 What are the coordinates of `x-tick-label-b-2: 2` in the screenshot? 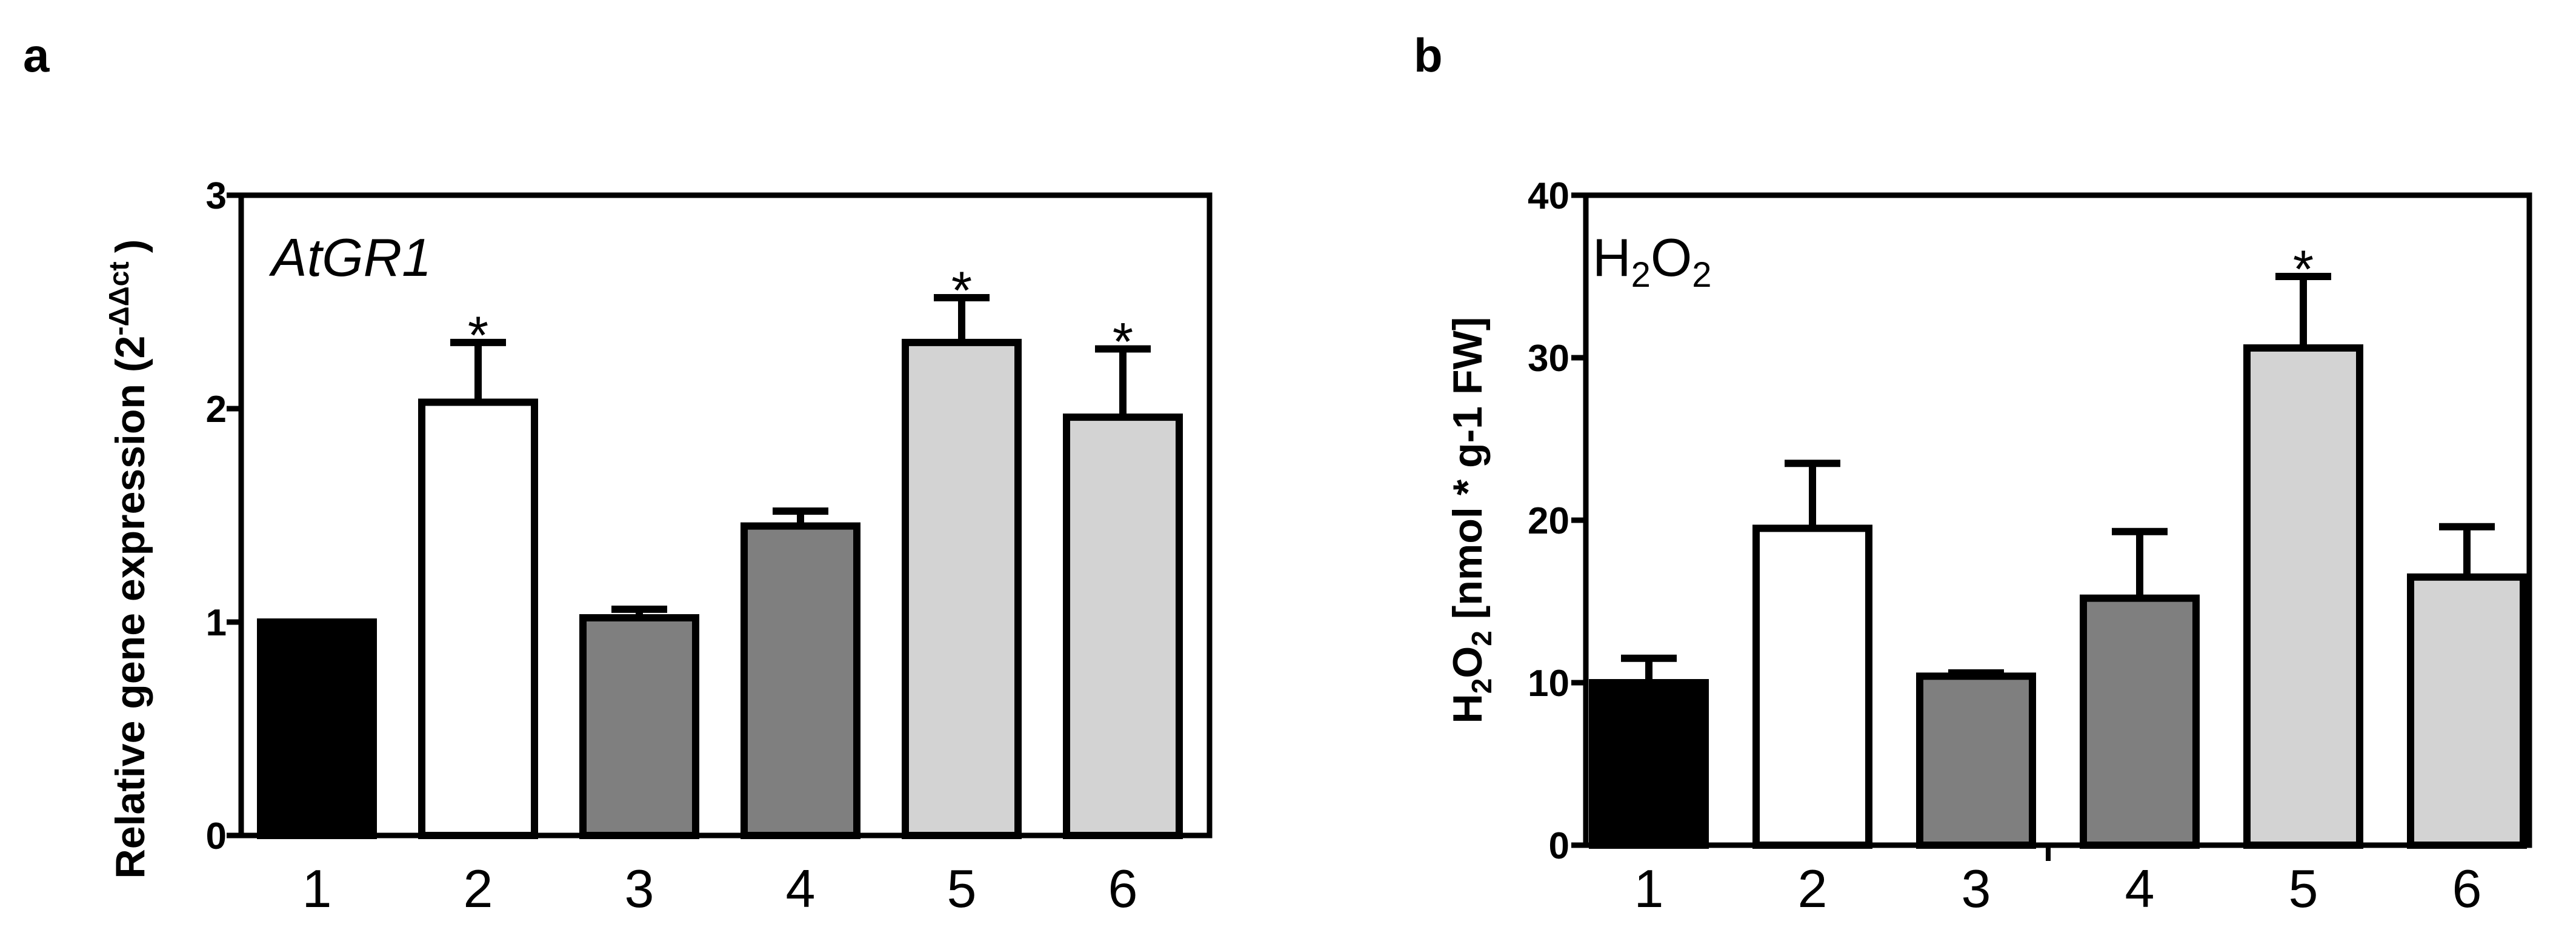 It's located at (1813, 889).